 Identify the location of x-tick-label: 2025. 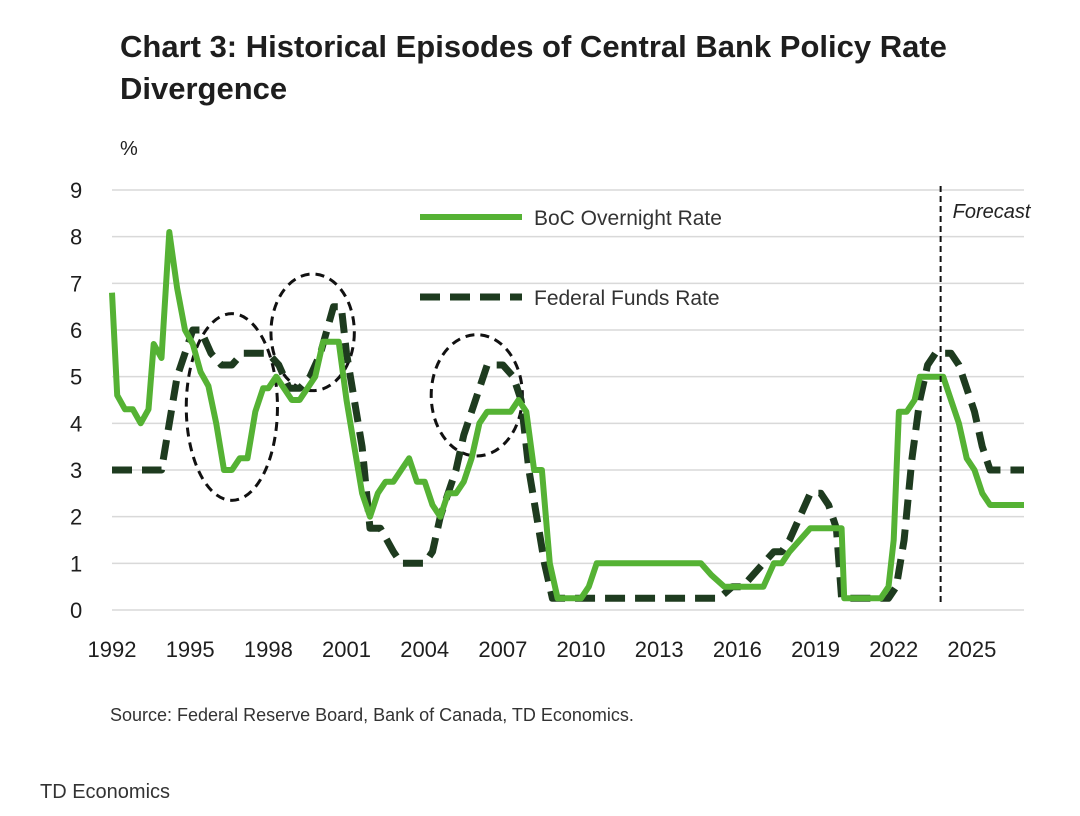
(971, 649).